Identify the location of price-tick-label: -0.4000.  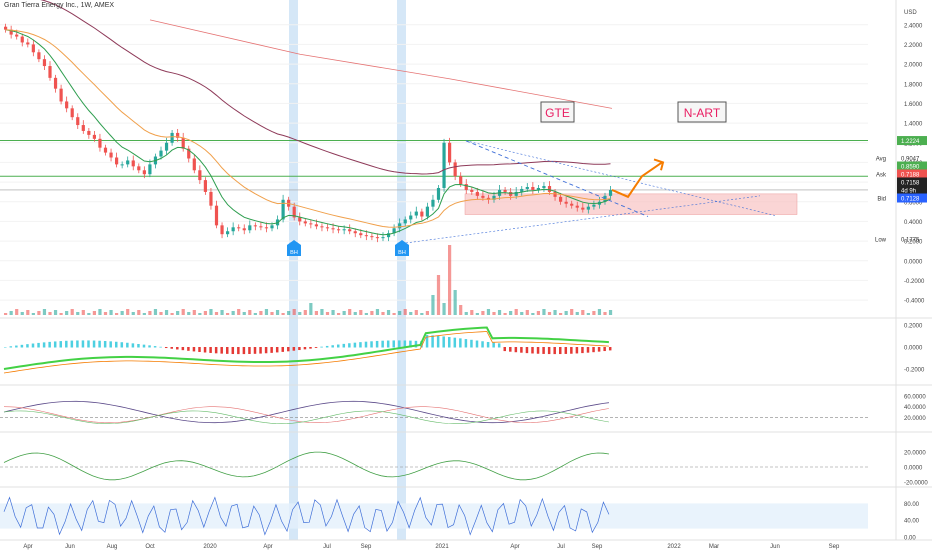
(914, 302).